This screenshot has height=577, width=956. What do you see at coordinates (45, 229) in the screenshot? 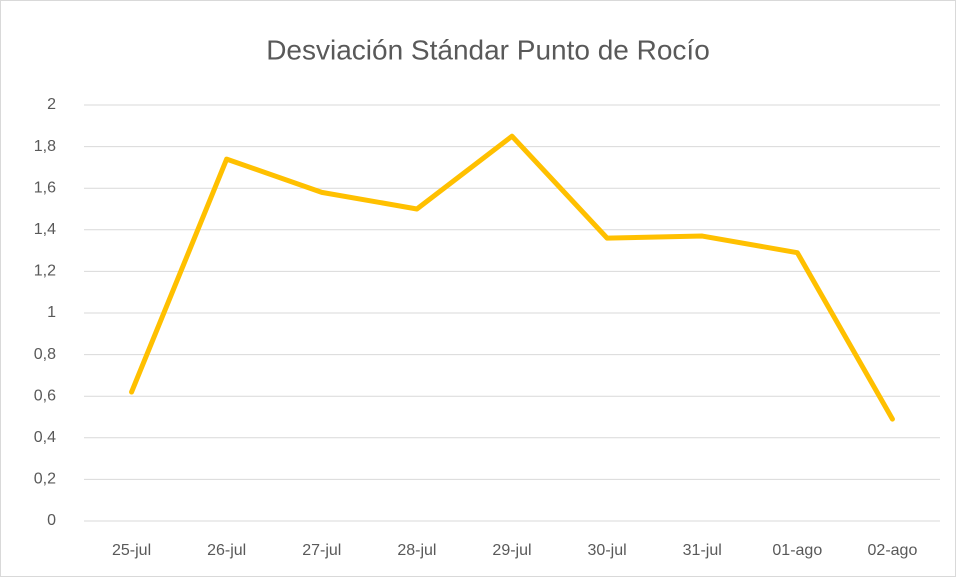
I see `y-tick-label: 1,4` at bounding box center [45, 229].